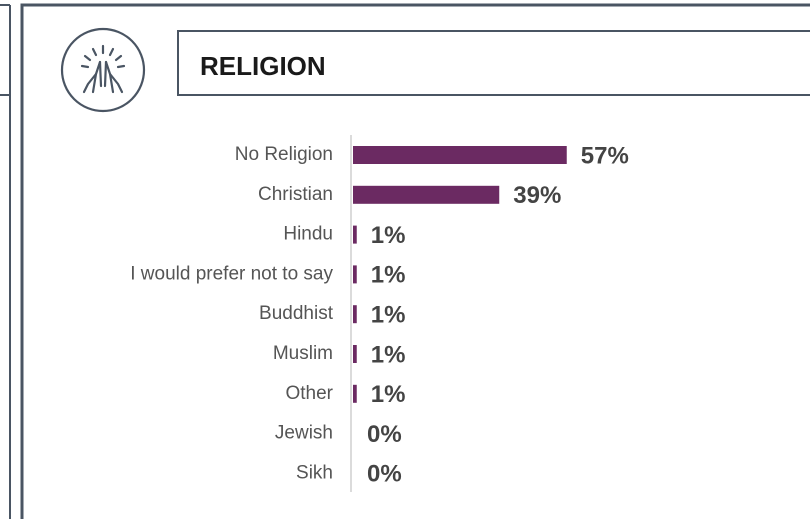 The width and height of the screenshot is (810, 519). I want to click on category-label: Sikh, so click(314, 472).